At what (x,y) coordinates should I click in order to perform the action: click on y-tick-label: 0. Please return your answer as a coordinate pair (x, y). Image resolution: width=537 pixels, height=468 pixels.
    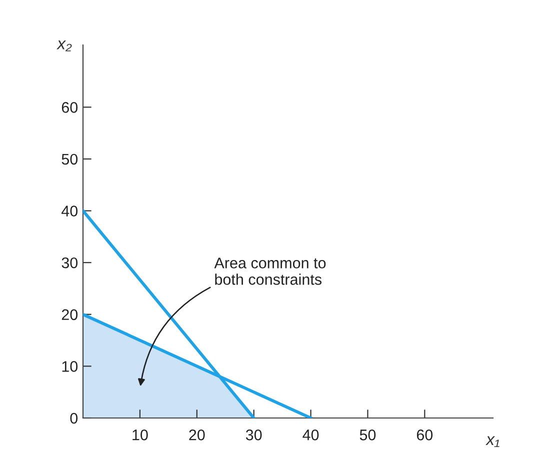
    Looking at the image, I should click on (74, 418).